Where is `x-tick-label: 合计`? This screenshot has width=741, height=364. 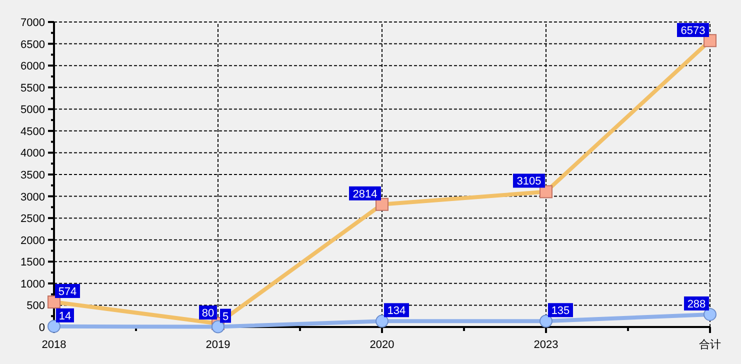
x-tick-label: 合计 is located at coordinates (710, 344).